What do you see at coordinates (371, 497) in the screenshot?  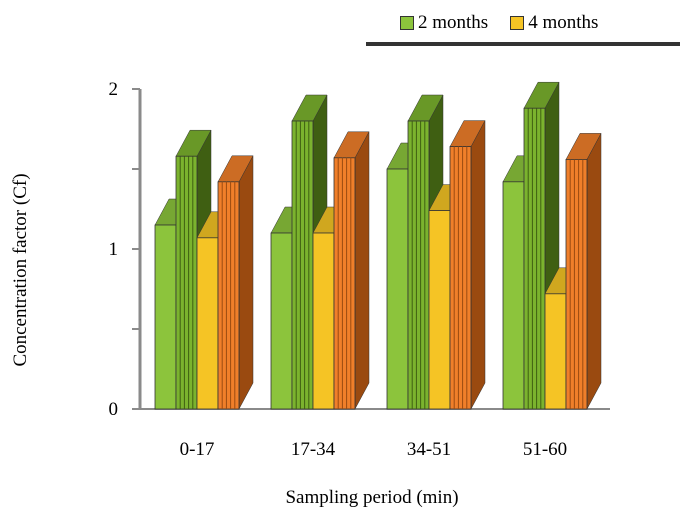 I see `x-axis-label: Sampling period (min)` at bounding box center [371, 497].